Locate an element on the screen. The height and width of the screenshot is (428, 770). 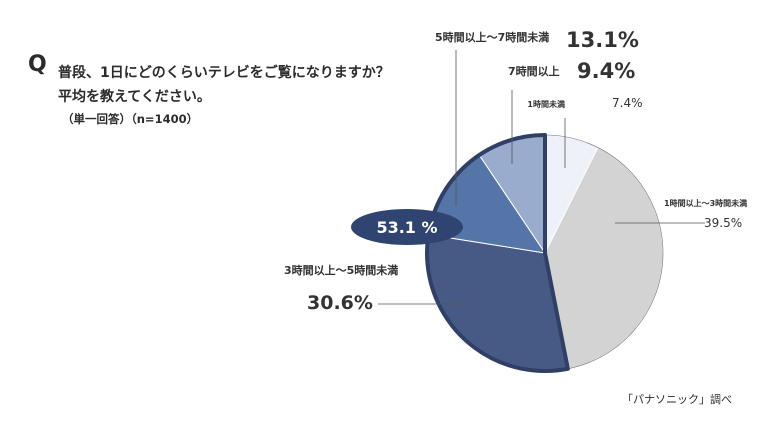
slice-label-5to7: 5時間以上～7時間未満 is located at coordinates (492, 37).